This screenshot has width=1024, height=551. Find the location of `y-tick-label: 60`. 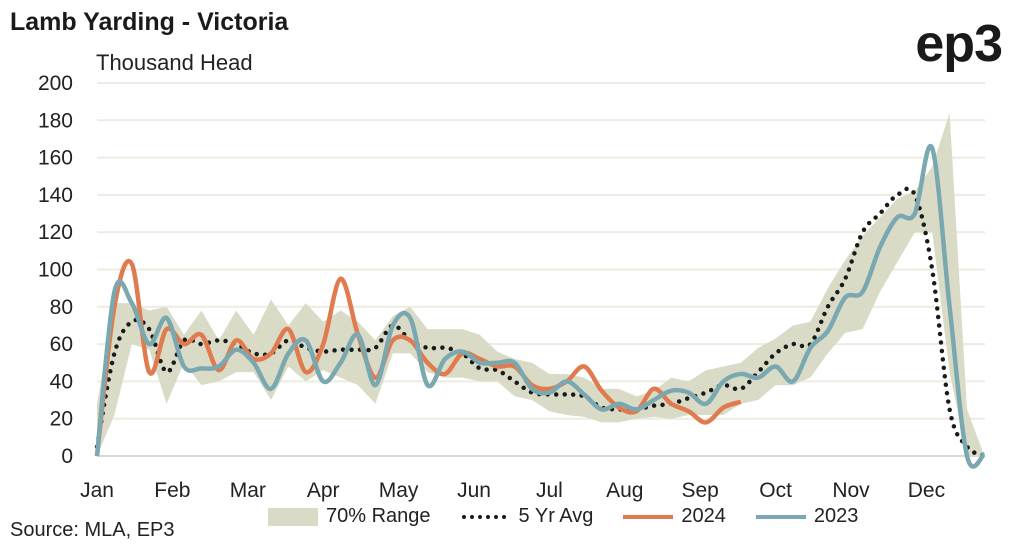

y-tick-label: 60 is located at coordinates (61, 344).